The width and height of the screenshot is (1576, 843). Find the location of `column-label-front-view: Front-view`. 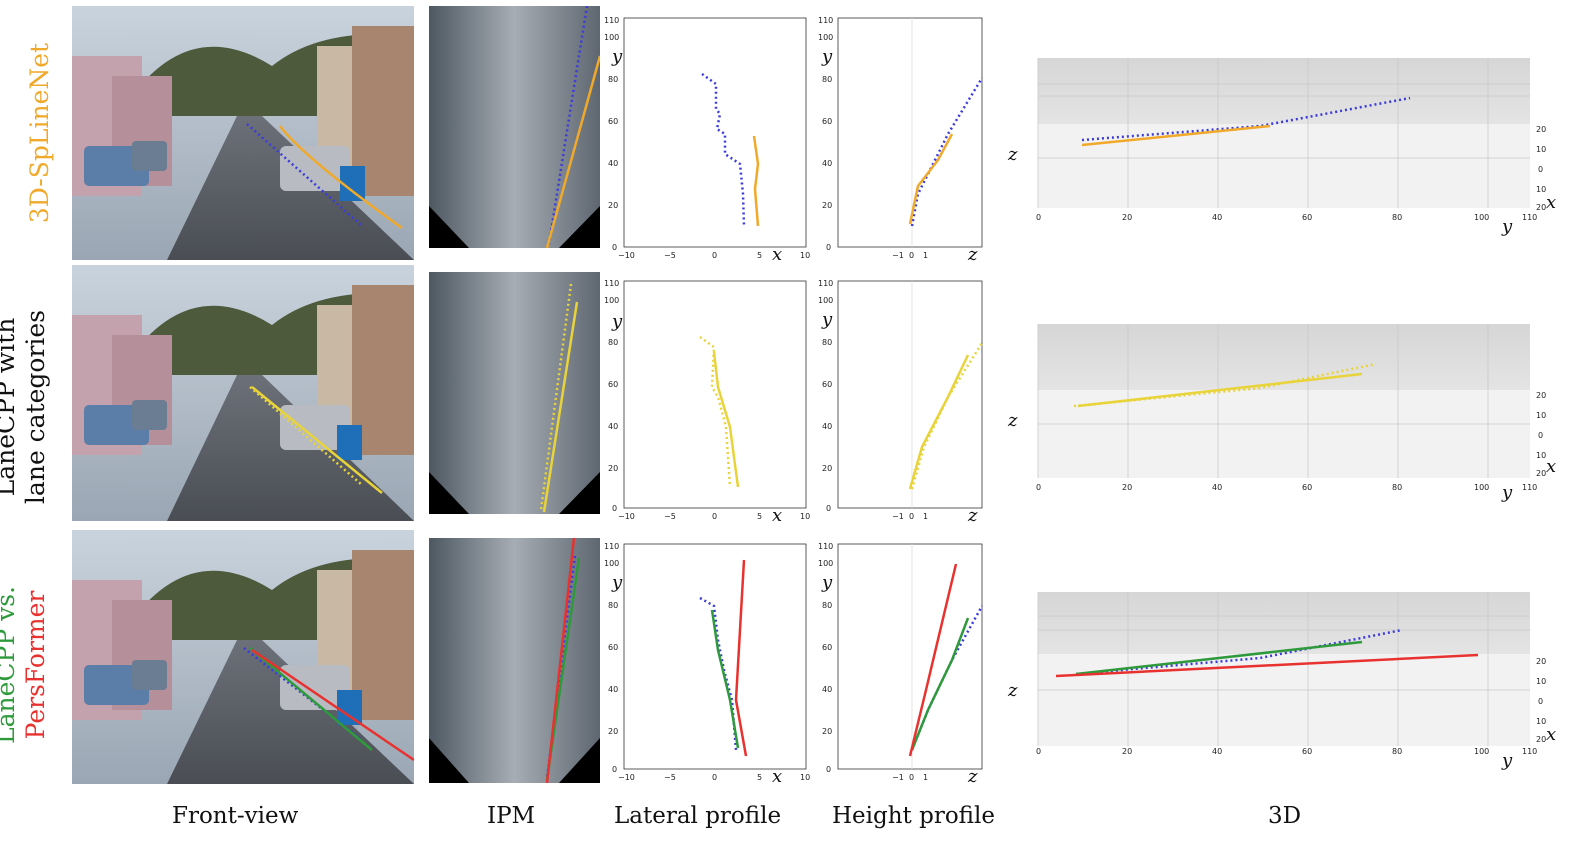

column-label-front-view: Front-view is located at coordinates (235, 816).